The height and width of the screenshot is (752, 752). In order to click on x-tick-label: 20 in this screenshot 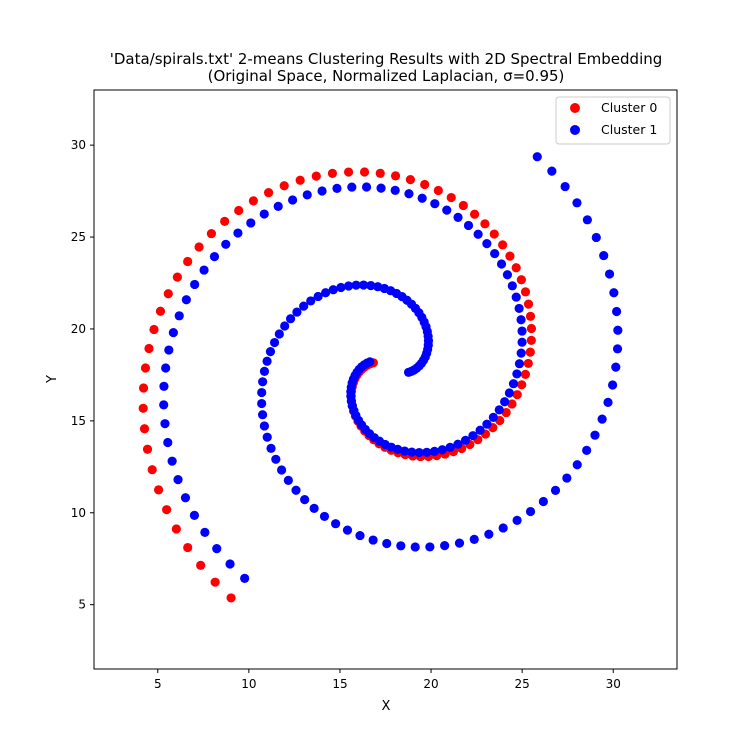, I will do `click(430, 684)`.